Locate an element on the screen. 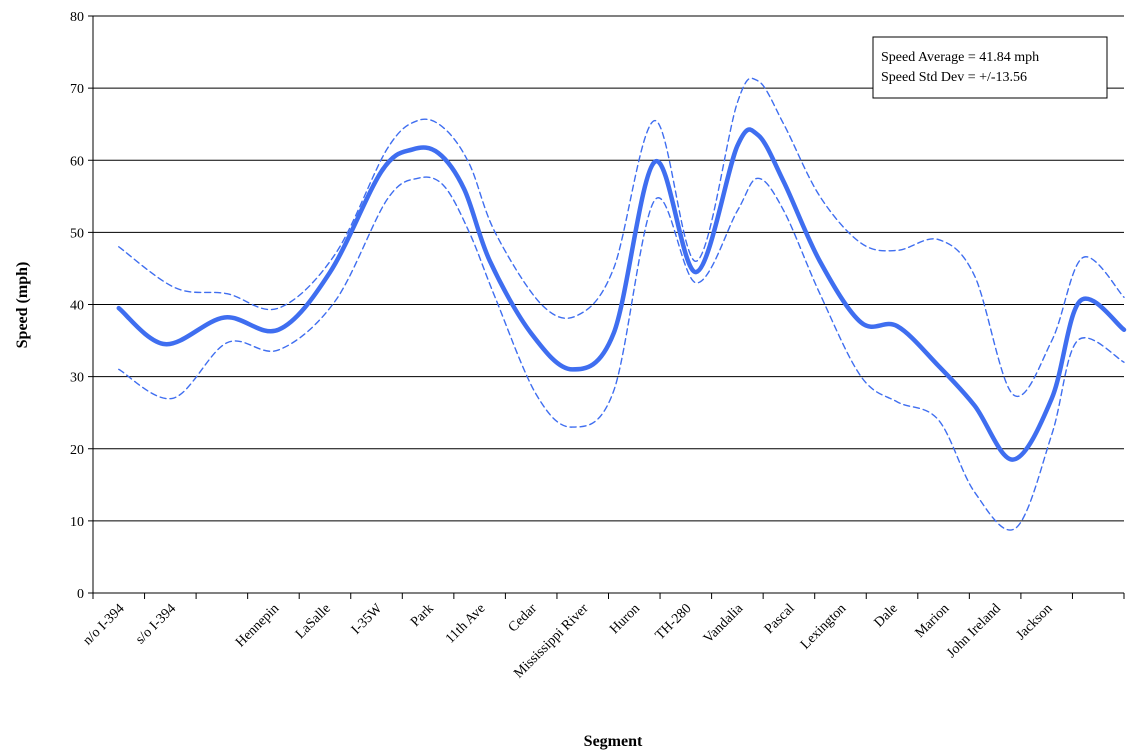 This screenshot has height=755, width=1141. x-tick-label: John Ireland is located at coordinates (974, 631).